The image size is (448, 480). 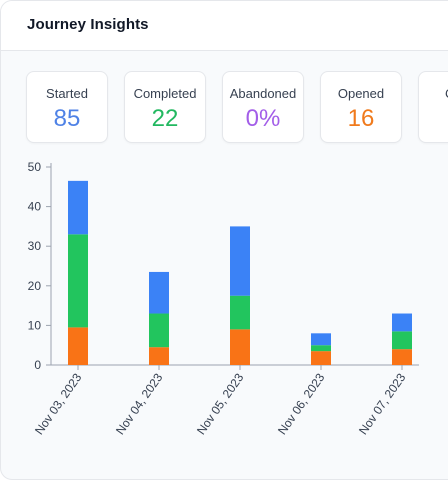 What do you see at coordinates (301, 403) in the screenshot?
I see `x-tick-label: Nov 06, 2023` at bounding box center [301, 403].